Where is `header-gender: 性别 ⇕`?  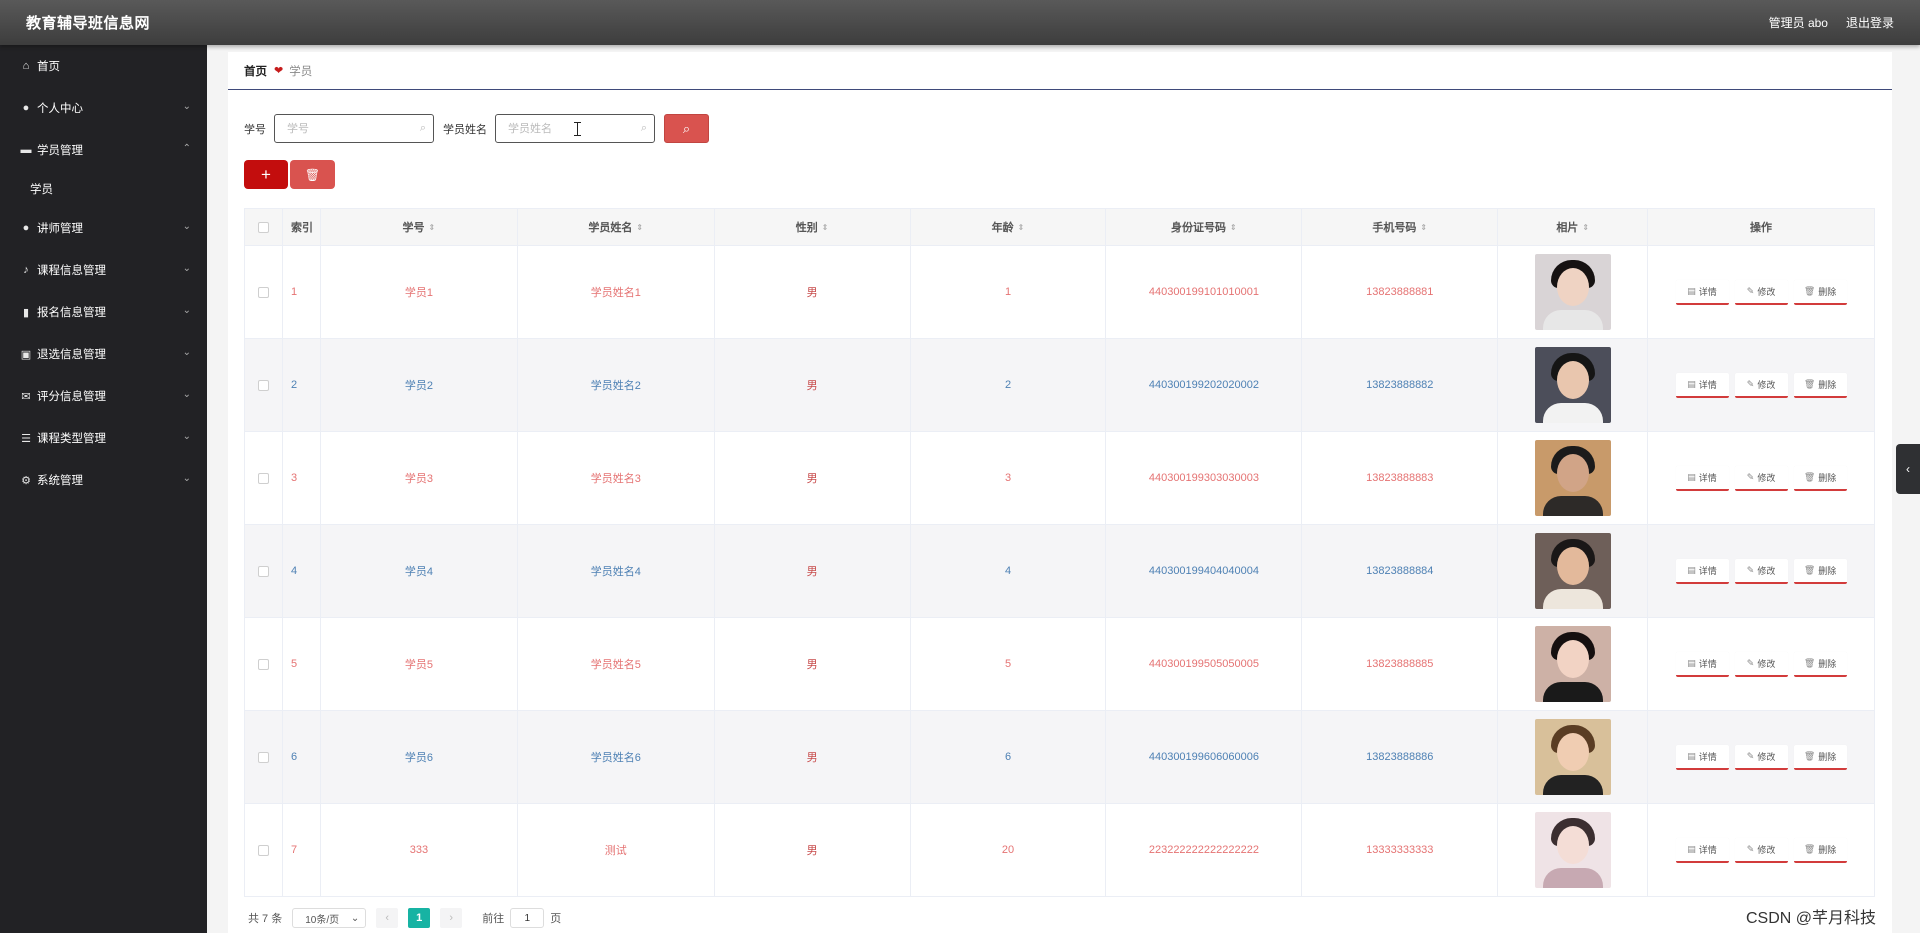
header-gender: 性别 ⇕ is located at coordinates (813, 227).